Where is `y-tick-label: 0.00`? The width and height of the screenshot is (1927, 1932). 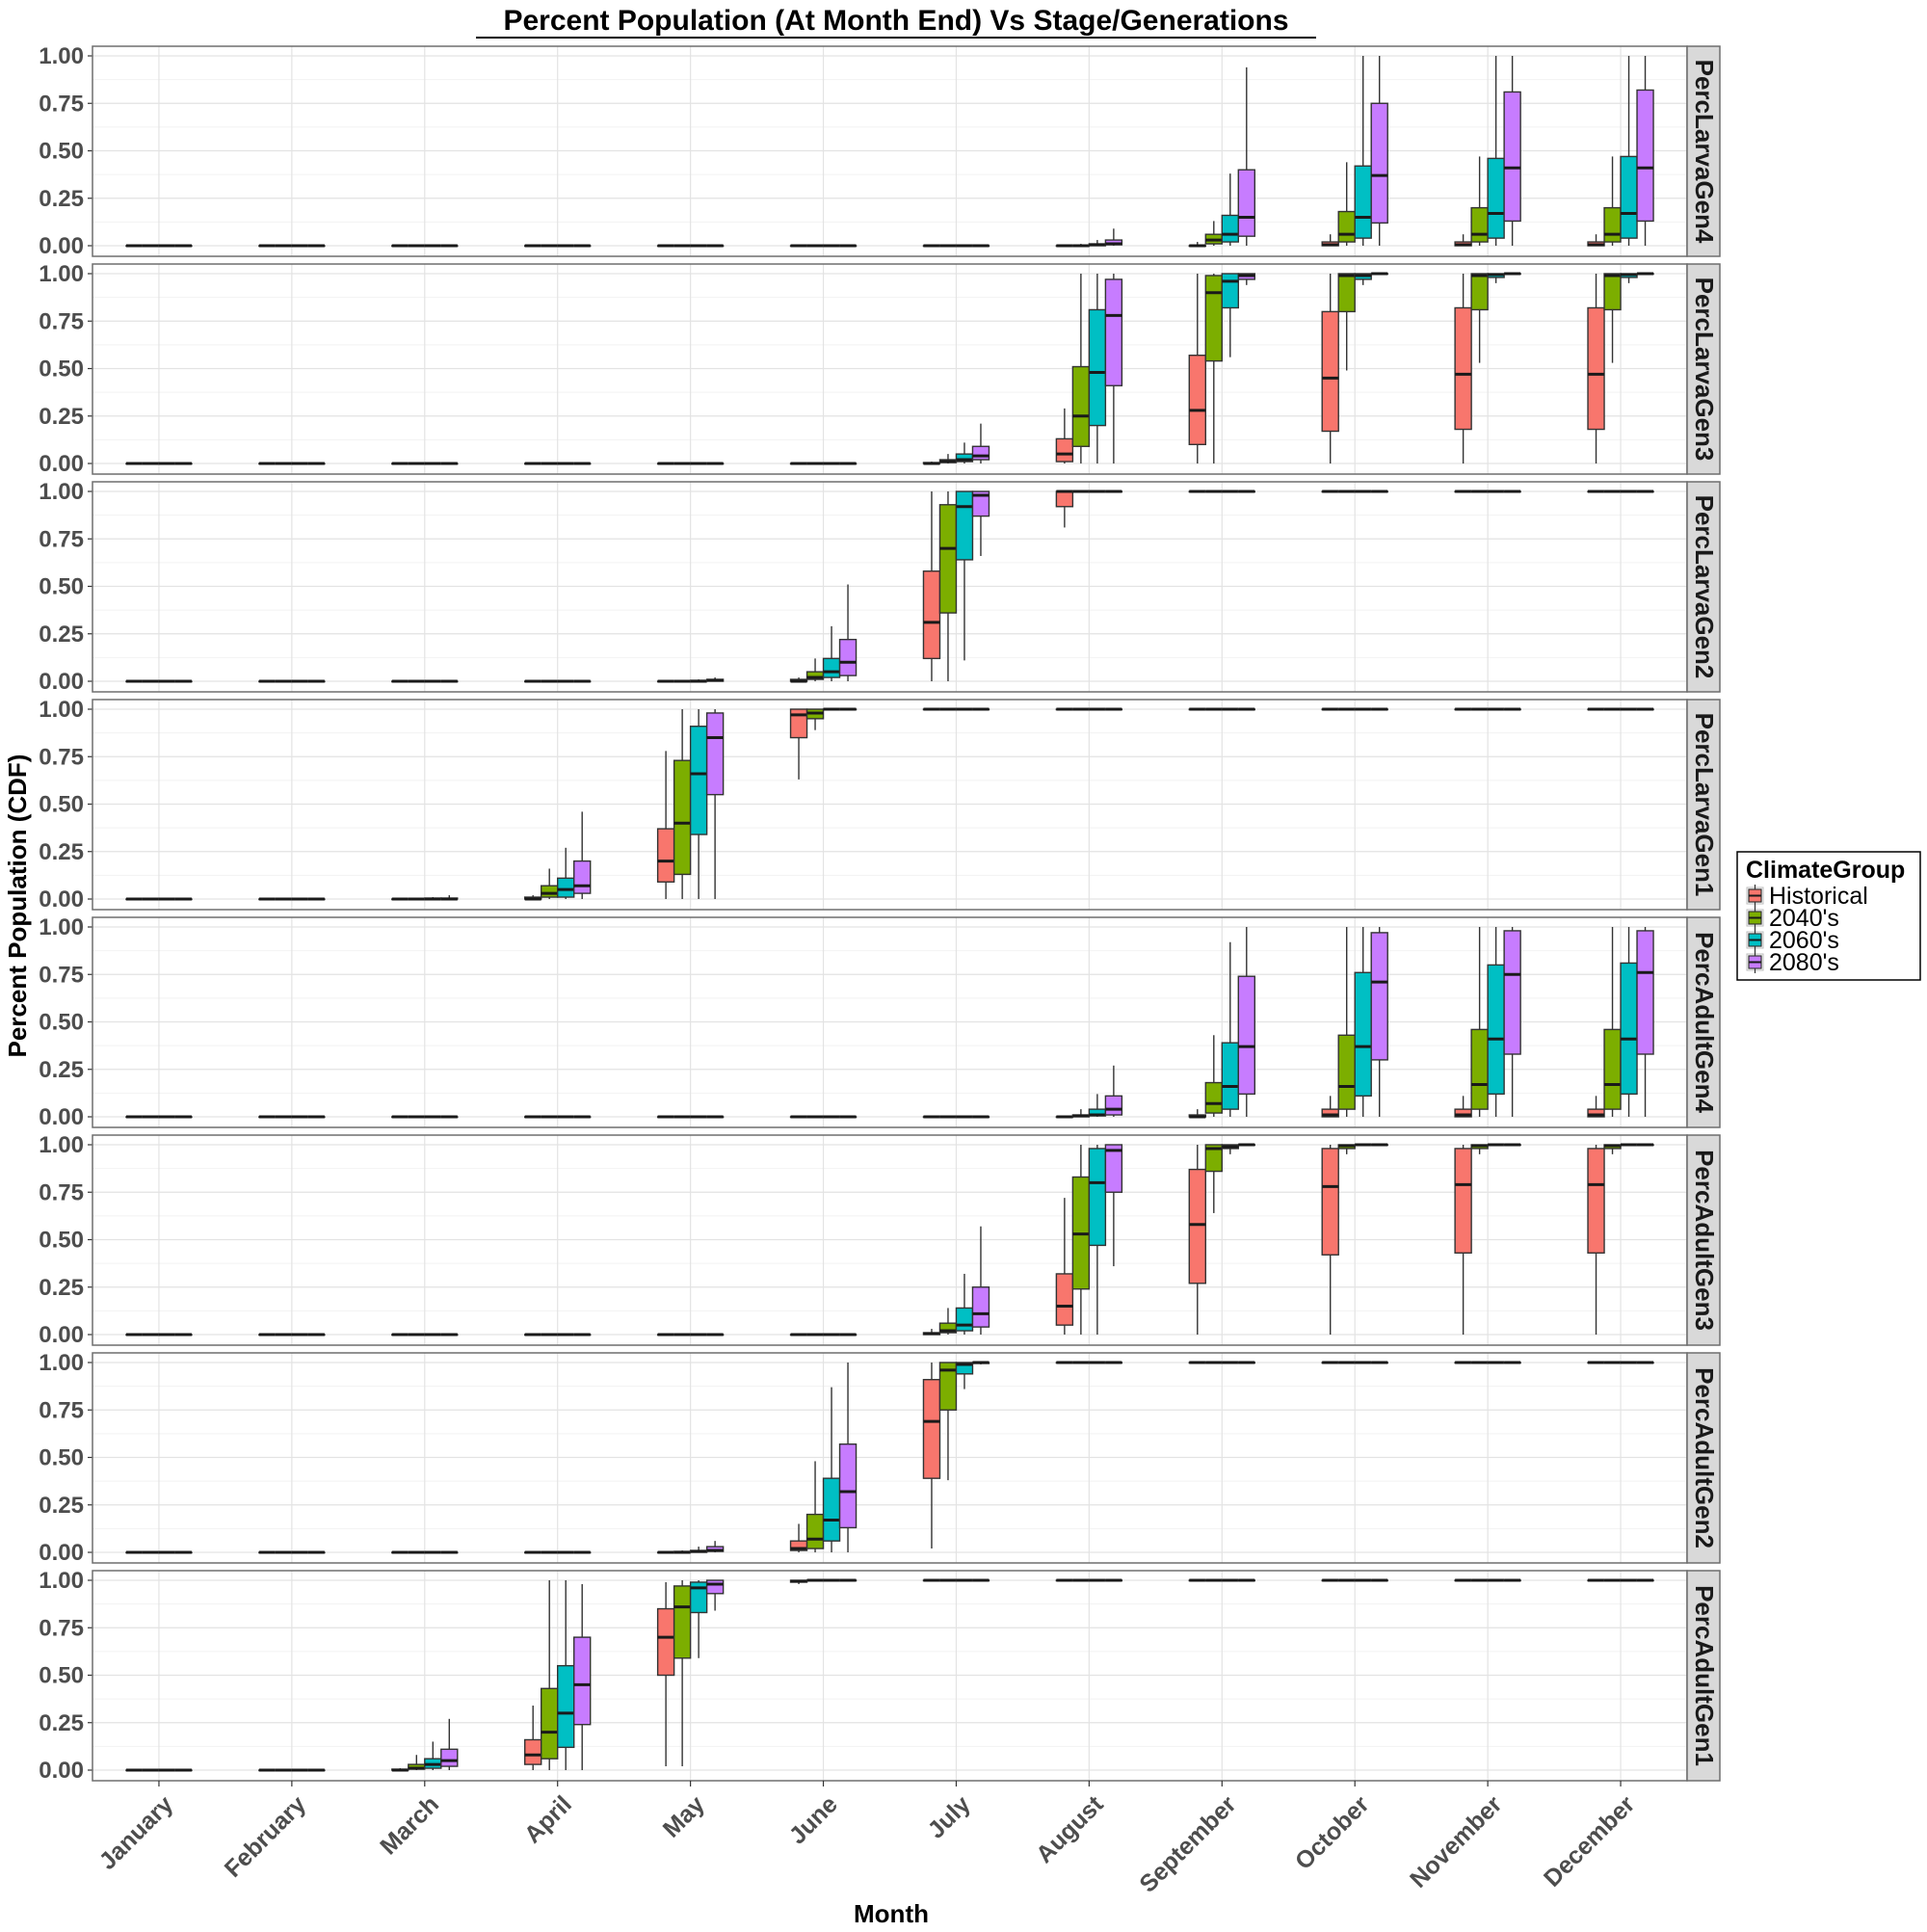
y-tick-label: 0.00 is located at coordinates (62, 1117).